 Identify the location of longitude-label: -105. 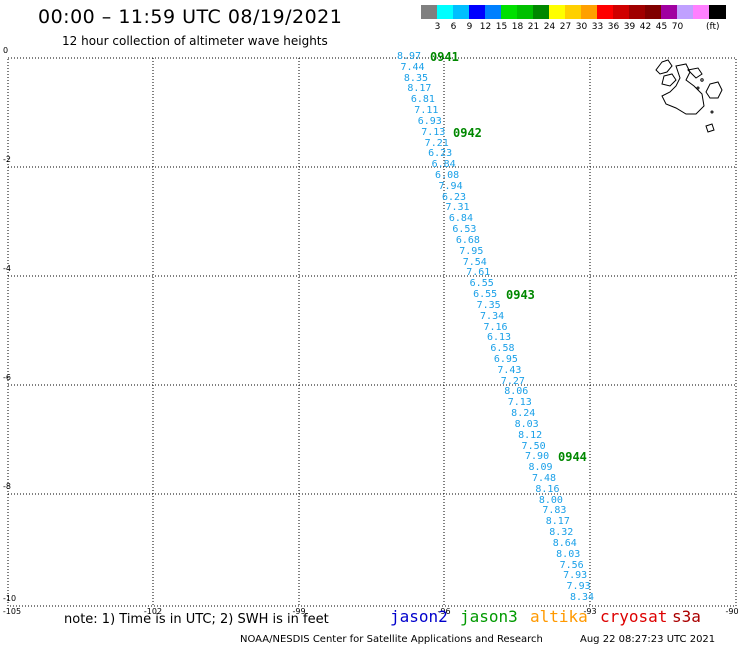
(12, 611).